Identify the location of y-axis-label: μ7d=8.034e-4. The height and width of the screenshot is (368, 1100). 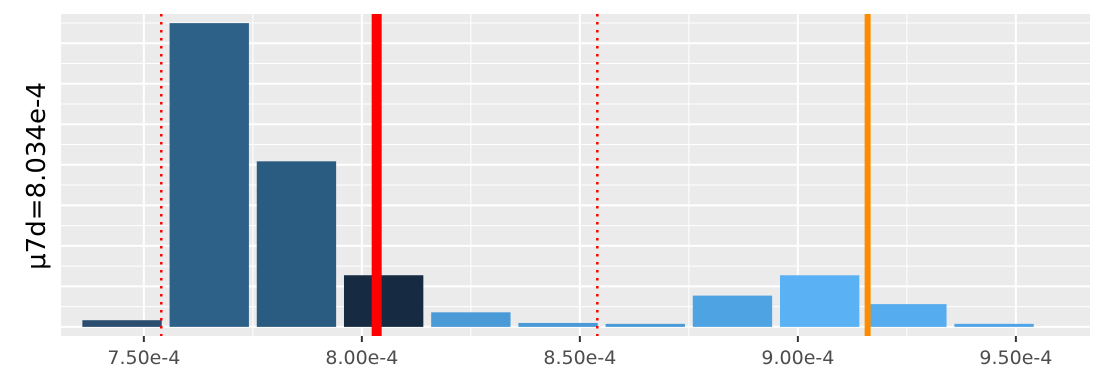
(37, 176).